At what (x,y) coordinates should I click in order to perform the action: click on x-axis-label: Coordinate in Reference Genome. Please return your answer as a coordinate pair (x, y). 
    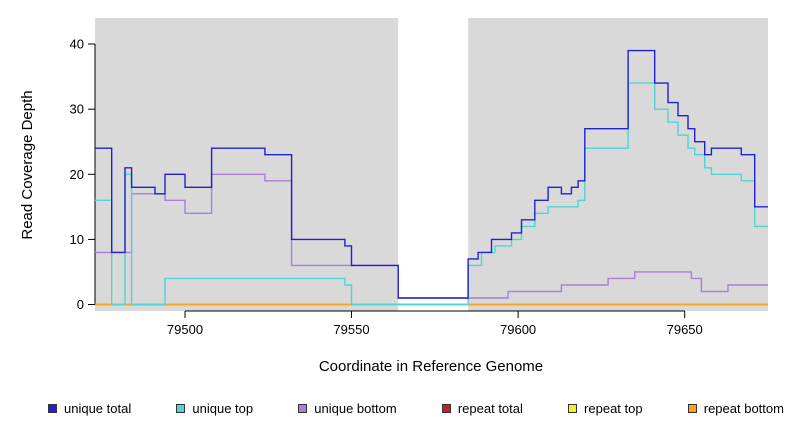
    Looking at the image, I should click on (431, 366).